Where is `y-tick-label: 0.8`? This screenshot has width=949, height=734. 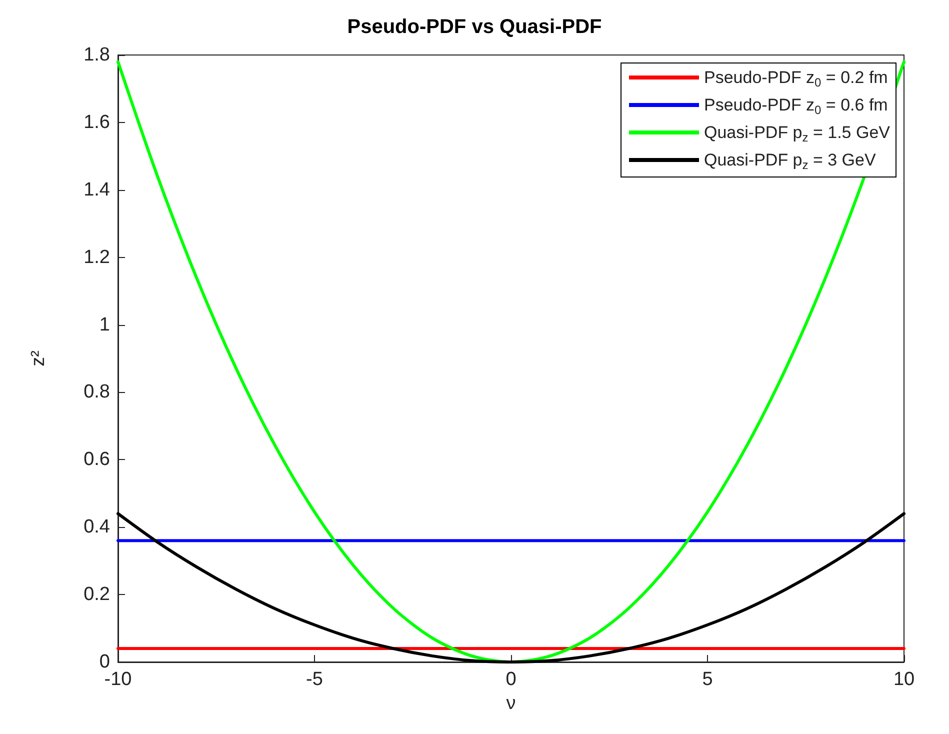
y-tick-label: 0.8 is located at coordinates (97, 392).